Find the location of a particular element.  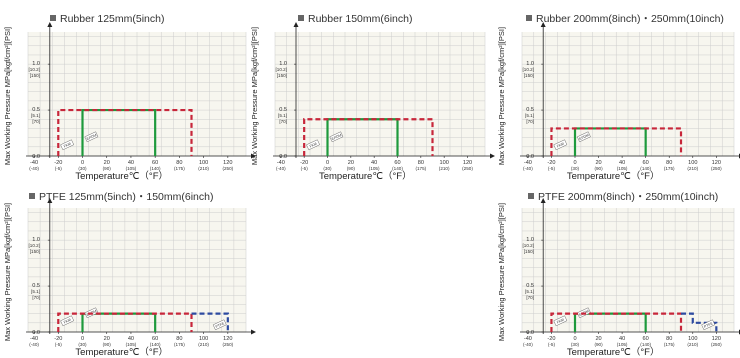

series-red-line is located at coordinates (616, 322).